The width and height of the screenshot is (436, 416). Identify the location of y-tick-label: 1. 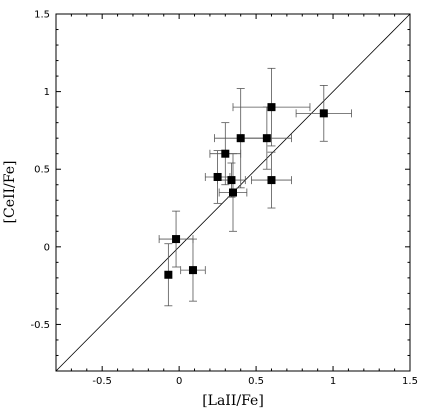
(47, 92).